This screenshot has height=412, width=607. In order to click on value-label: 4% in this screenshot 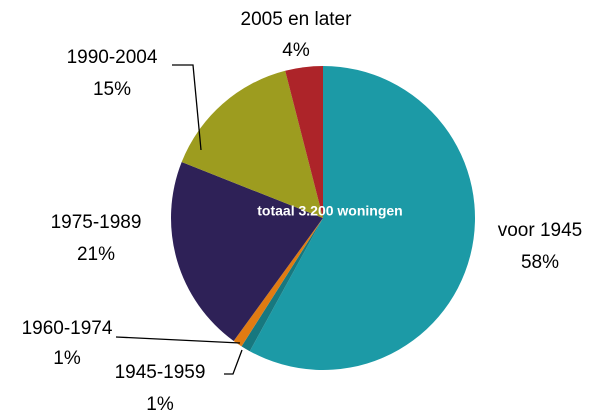, I will do `click(296, 50)`.